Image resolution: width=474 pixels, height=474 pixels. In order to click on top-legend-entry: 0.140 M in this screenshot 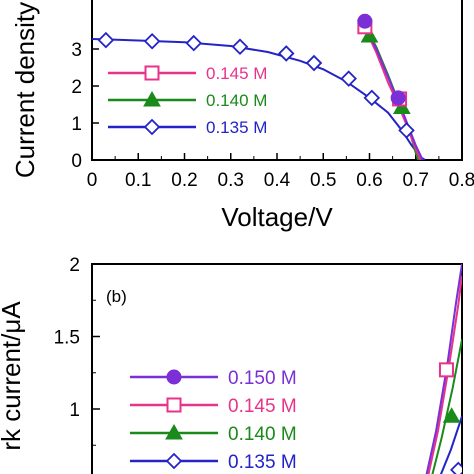, I will do `click(187, 100)`.